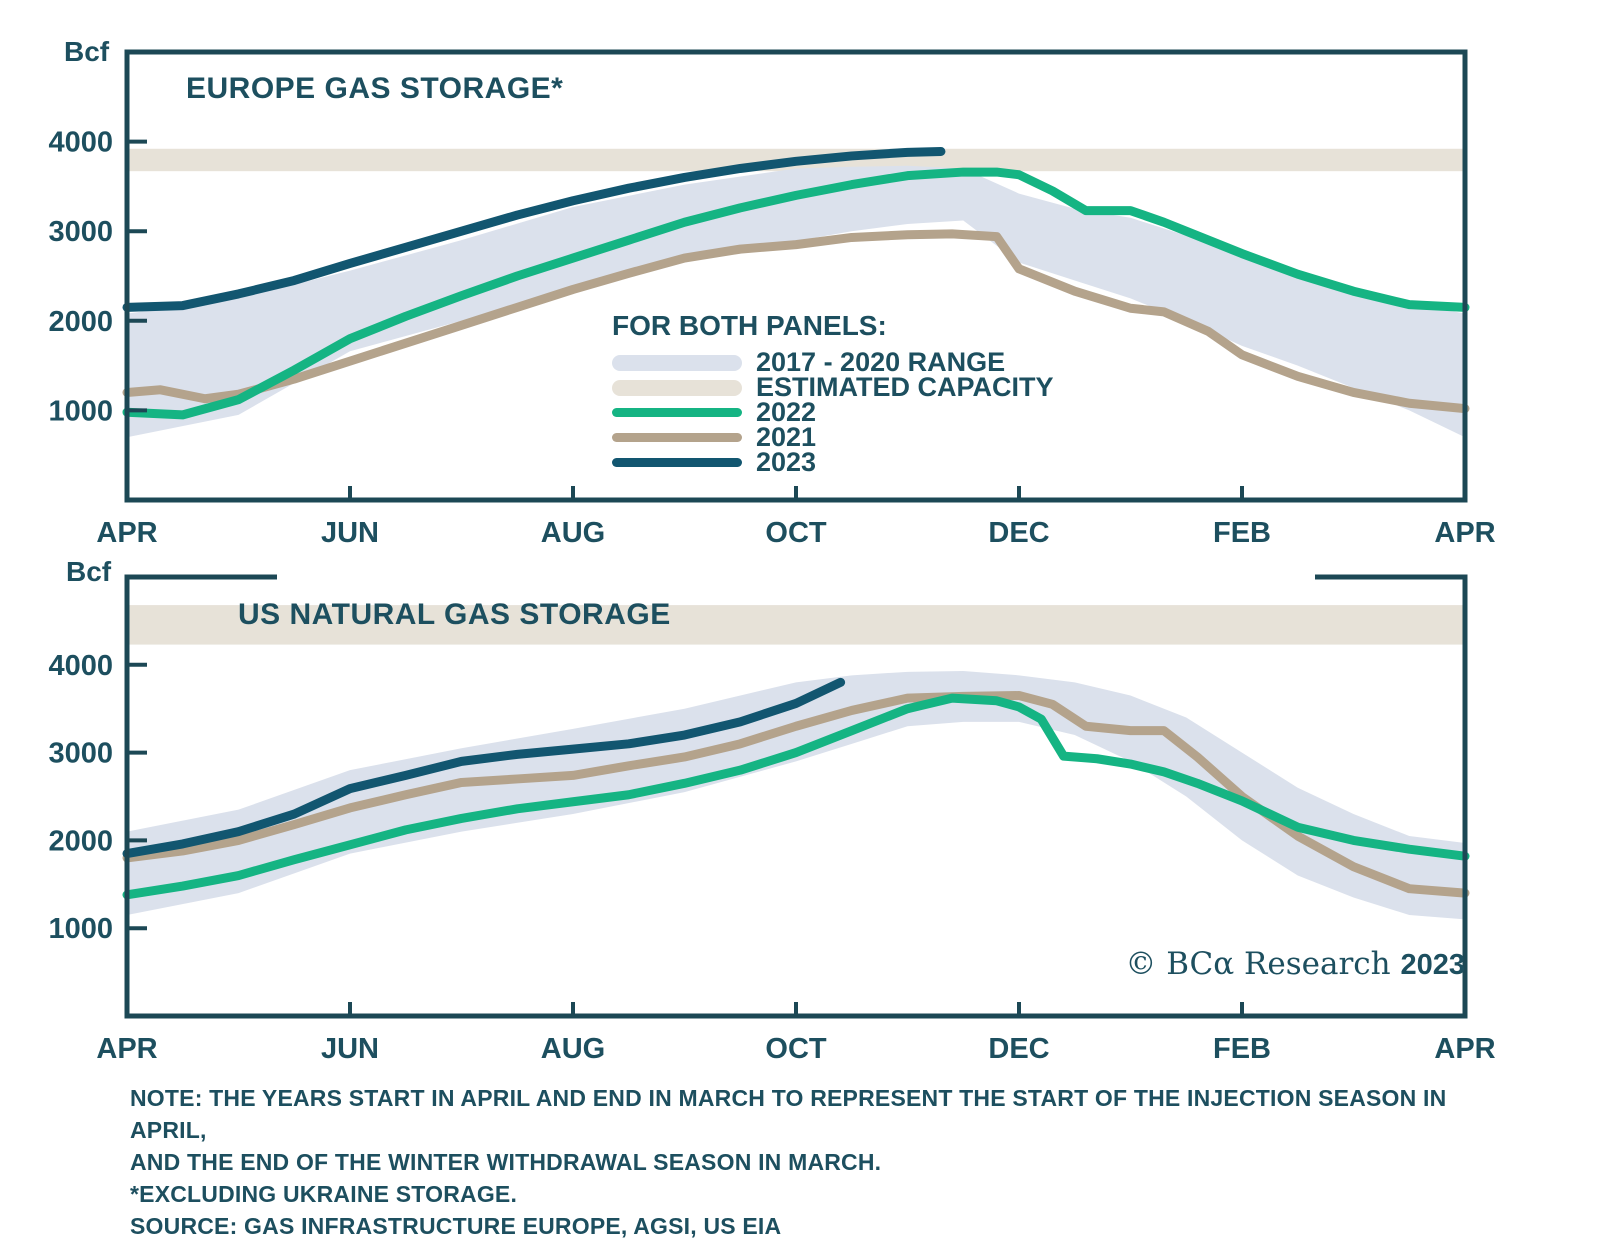  Describe the element at coordinates (677, 362) in the screenshot. I see `range-band-swatch` at that location.